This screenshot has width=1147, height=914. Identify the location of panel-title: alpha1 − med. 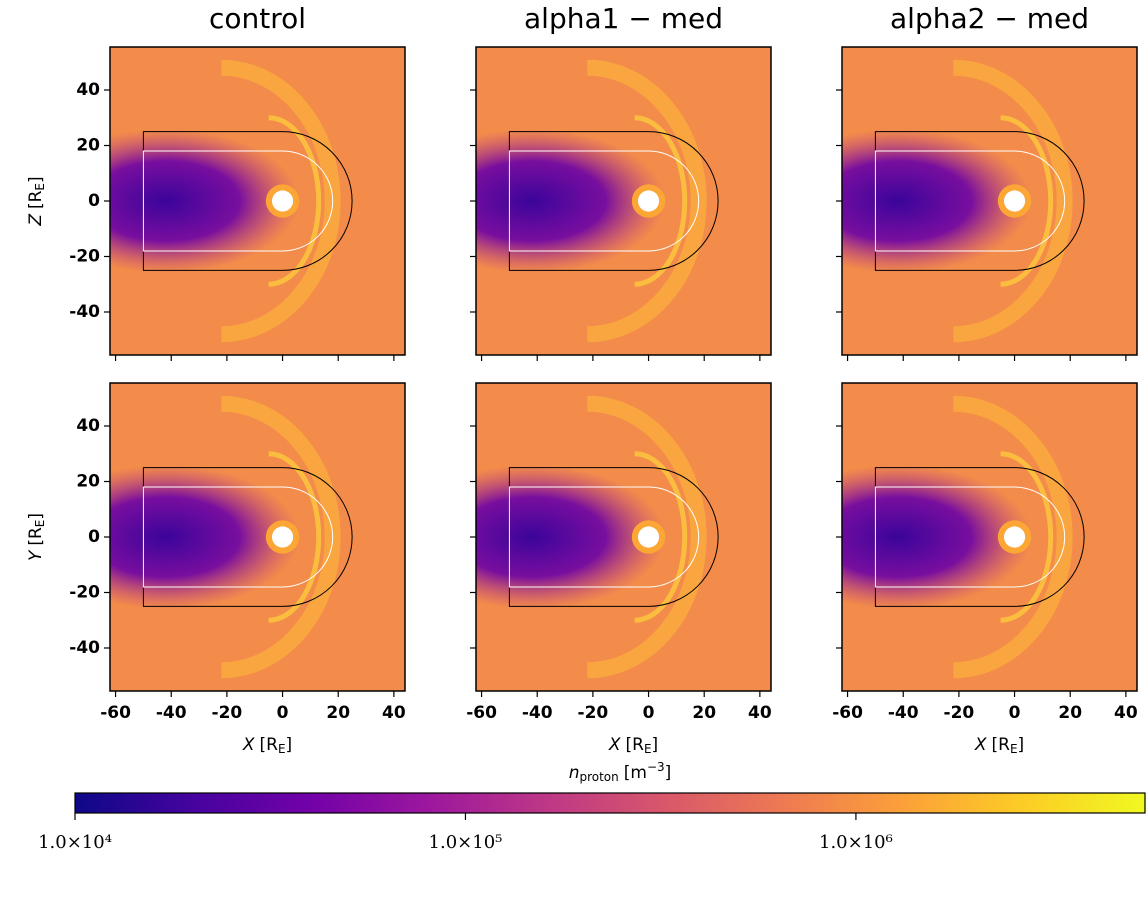
(623, 18).